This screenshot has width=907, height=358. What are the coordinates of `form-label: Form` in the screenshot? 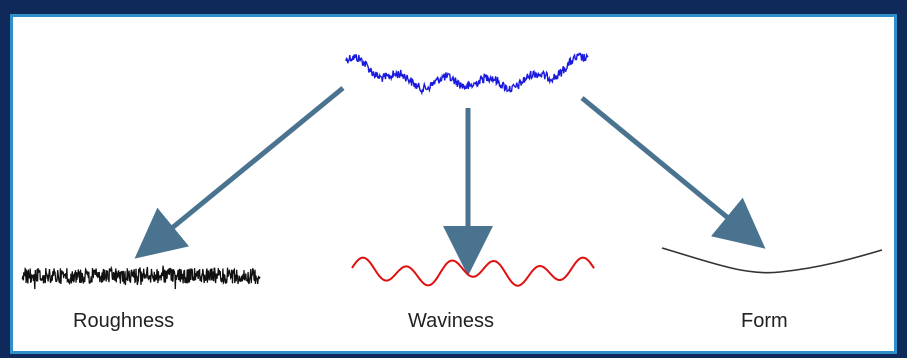 It's located at (764, 321).